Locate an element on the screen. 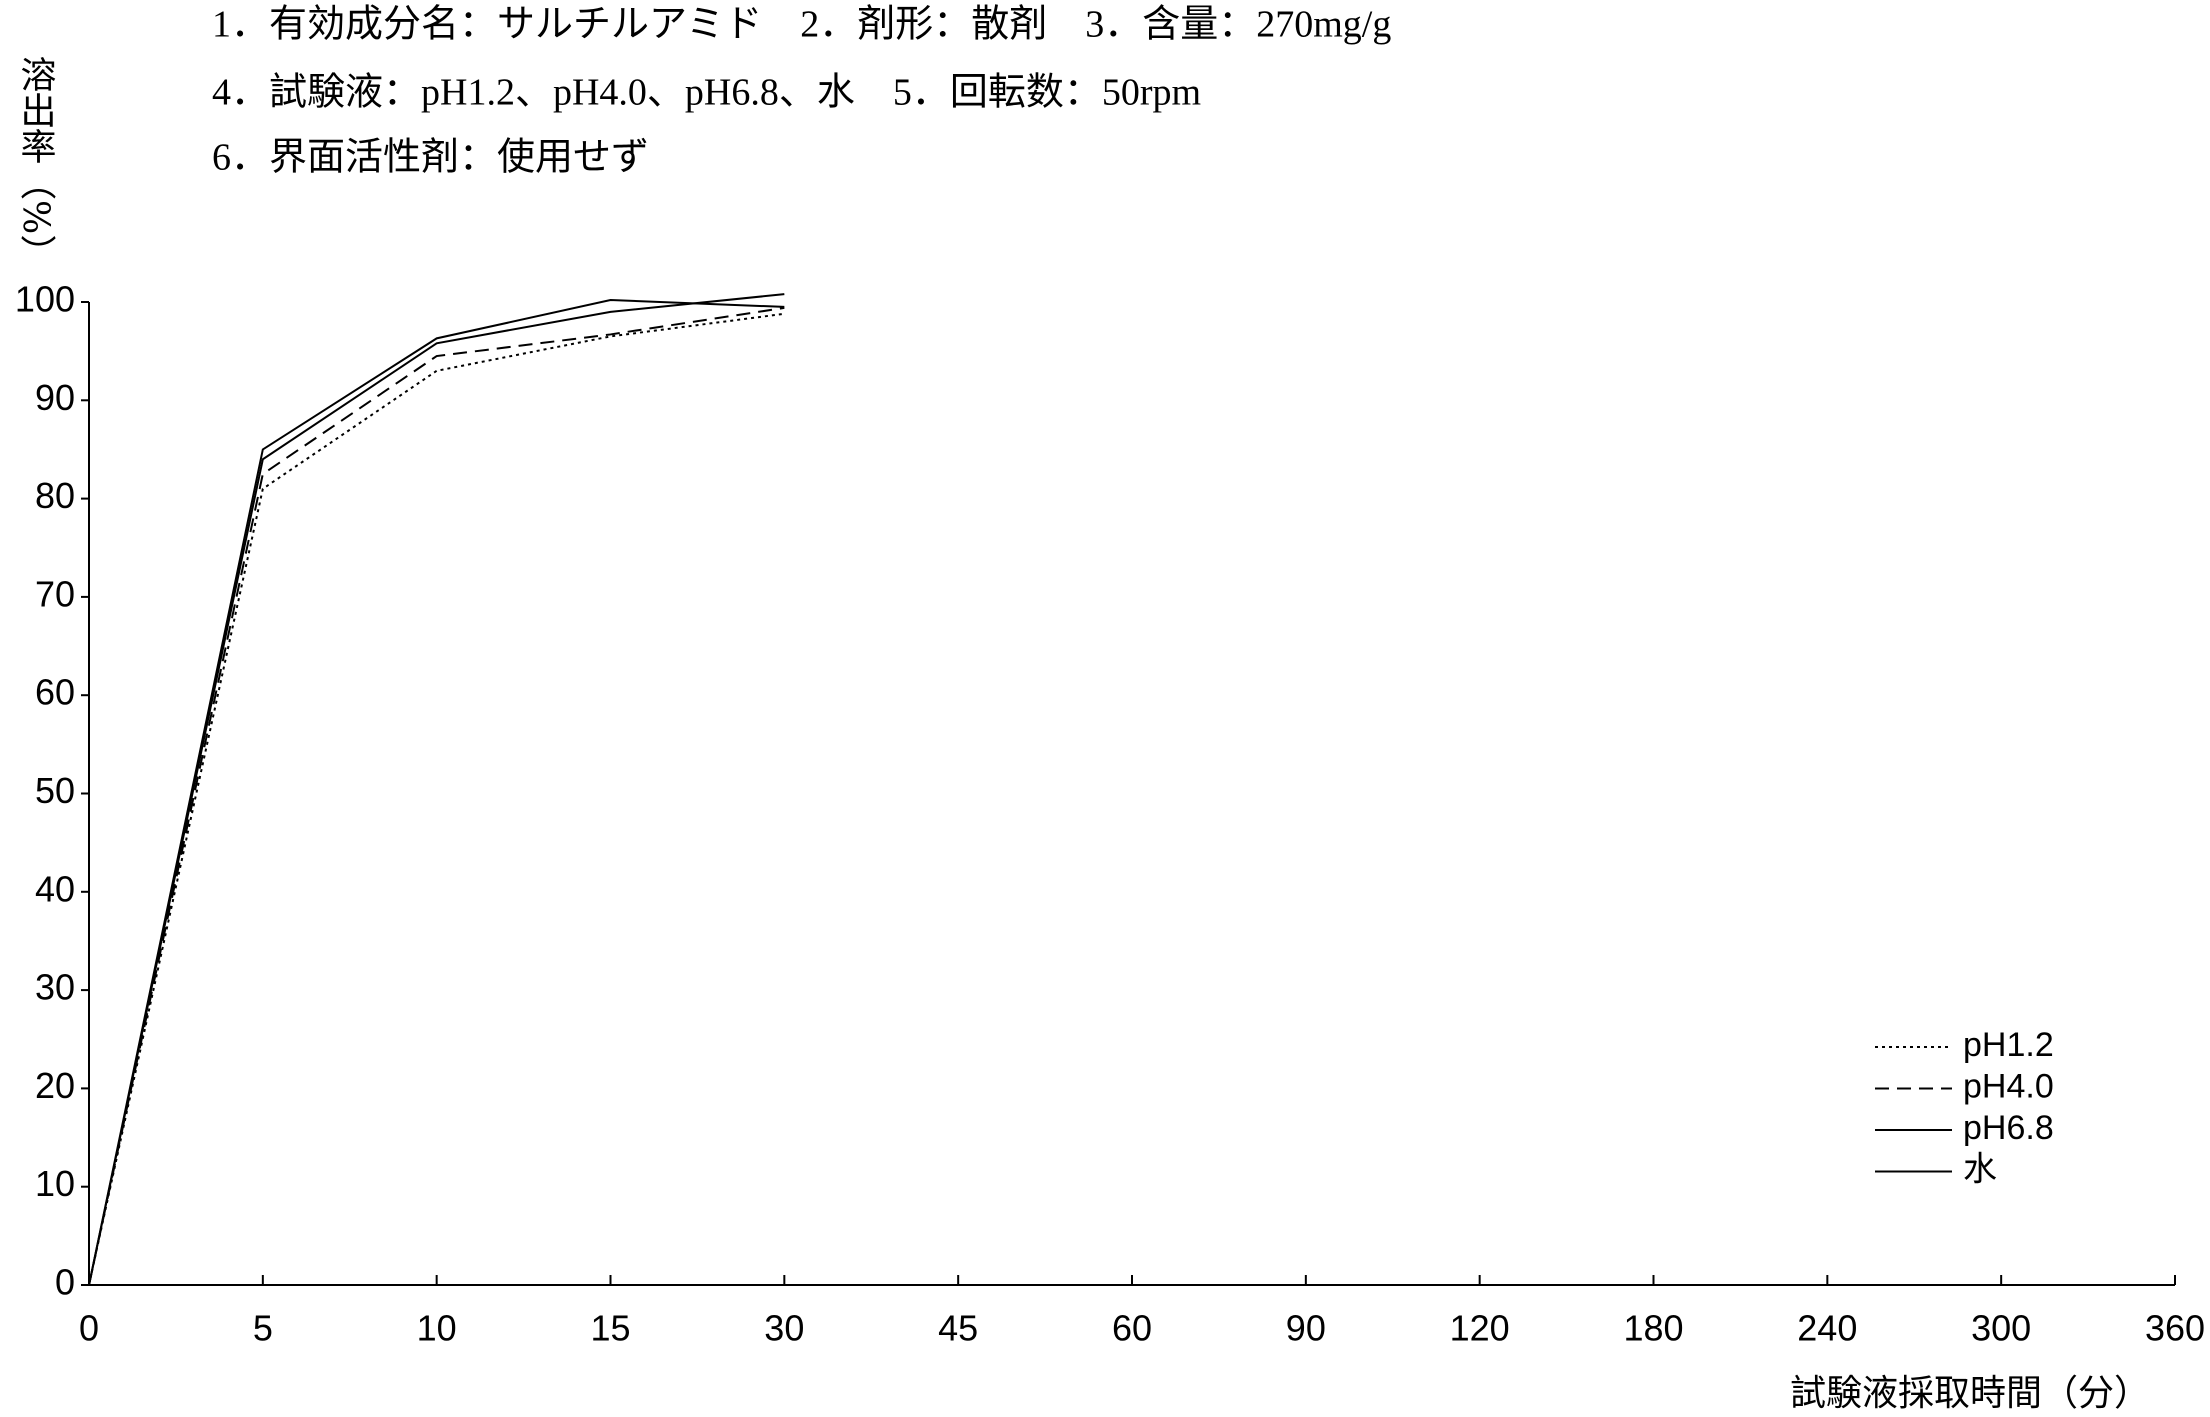  y-tick-label: 70 is located at coordinates (55, 593).